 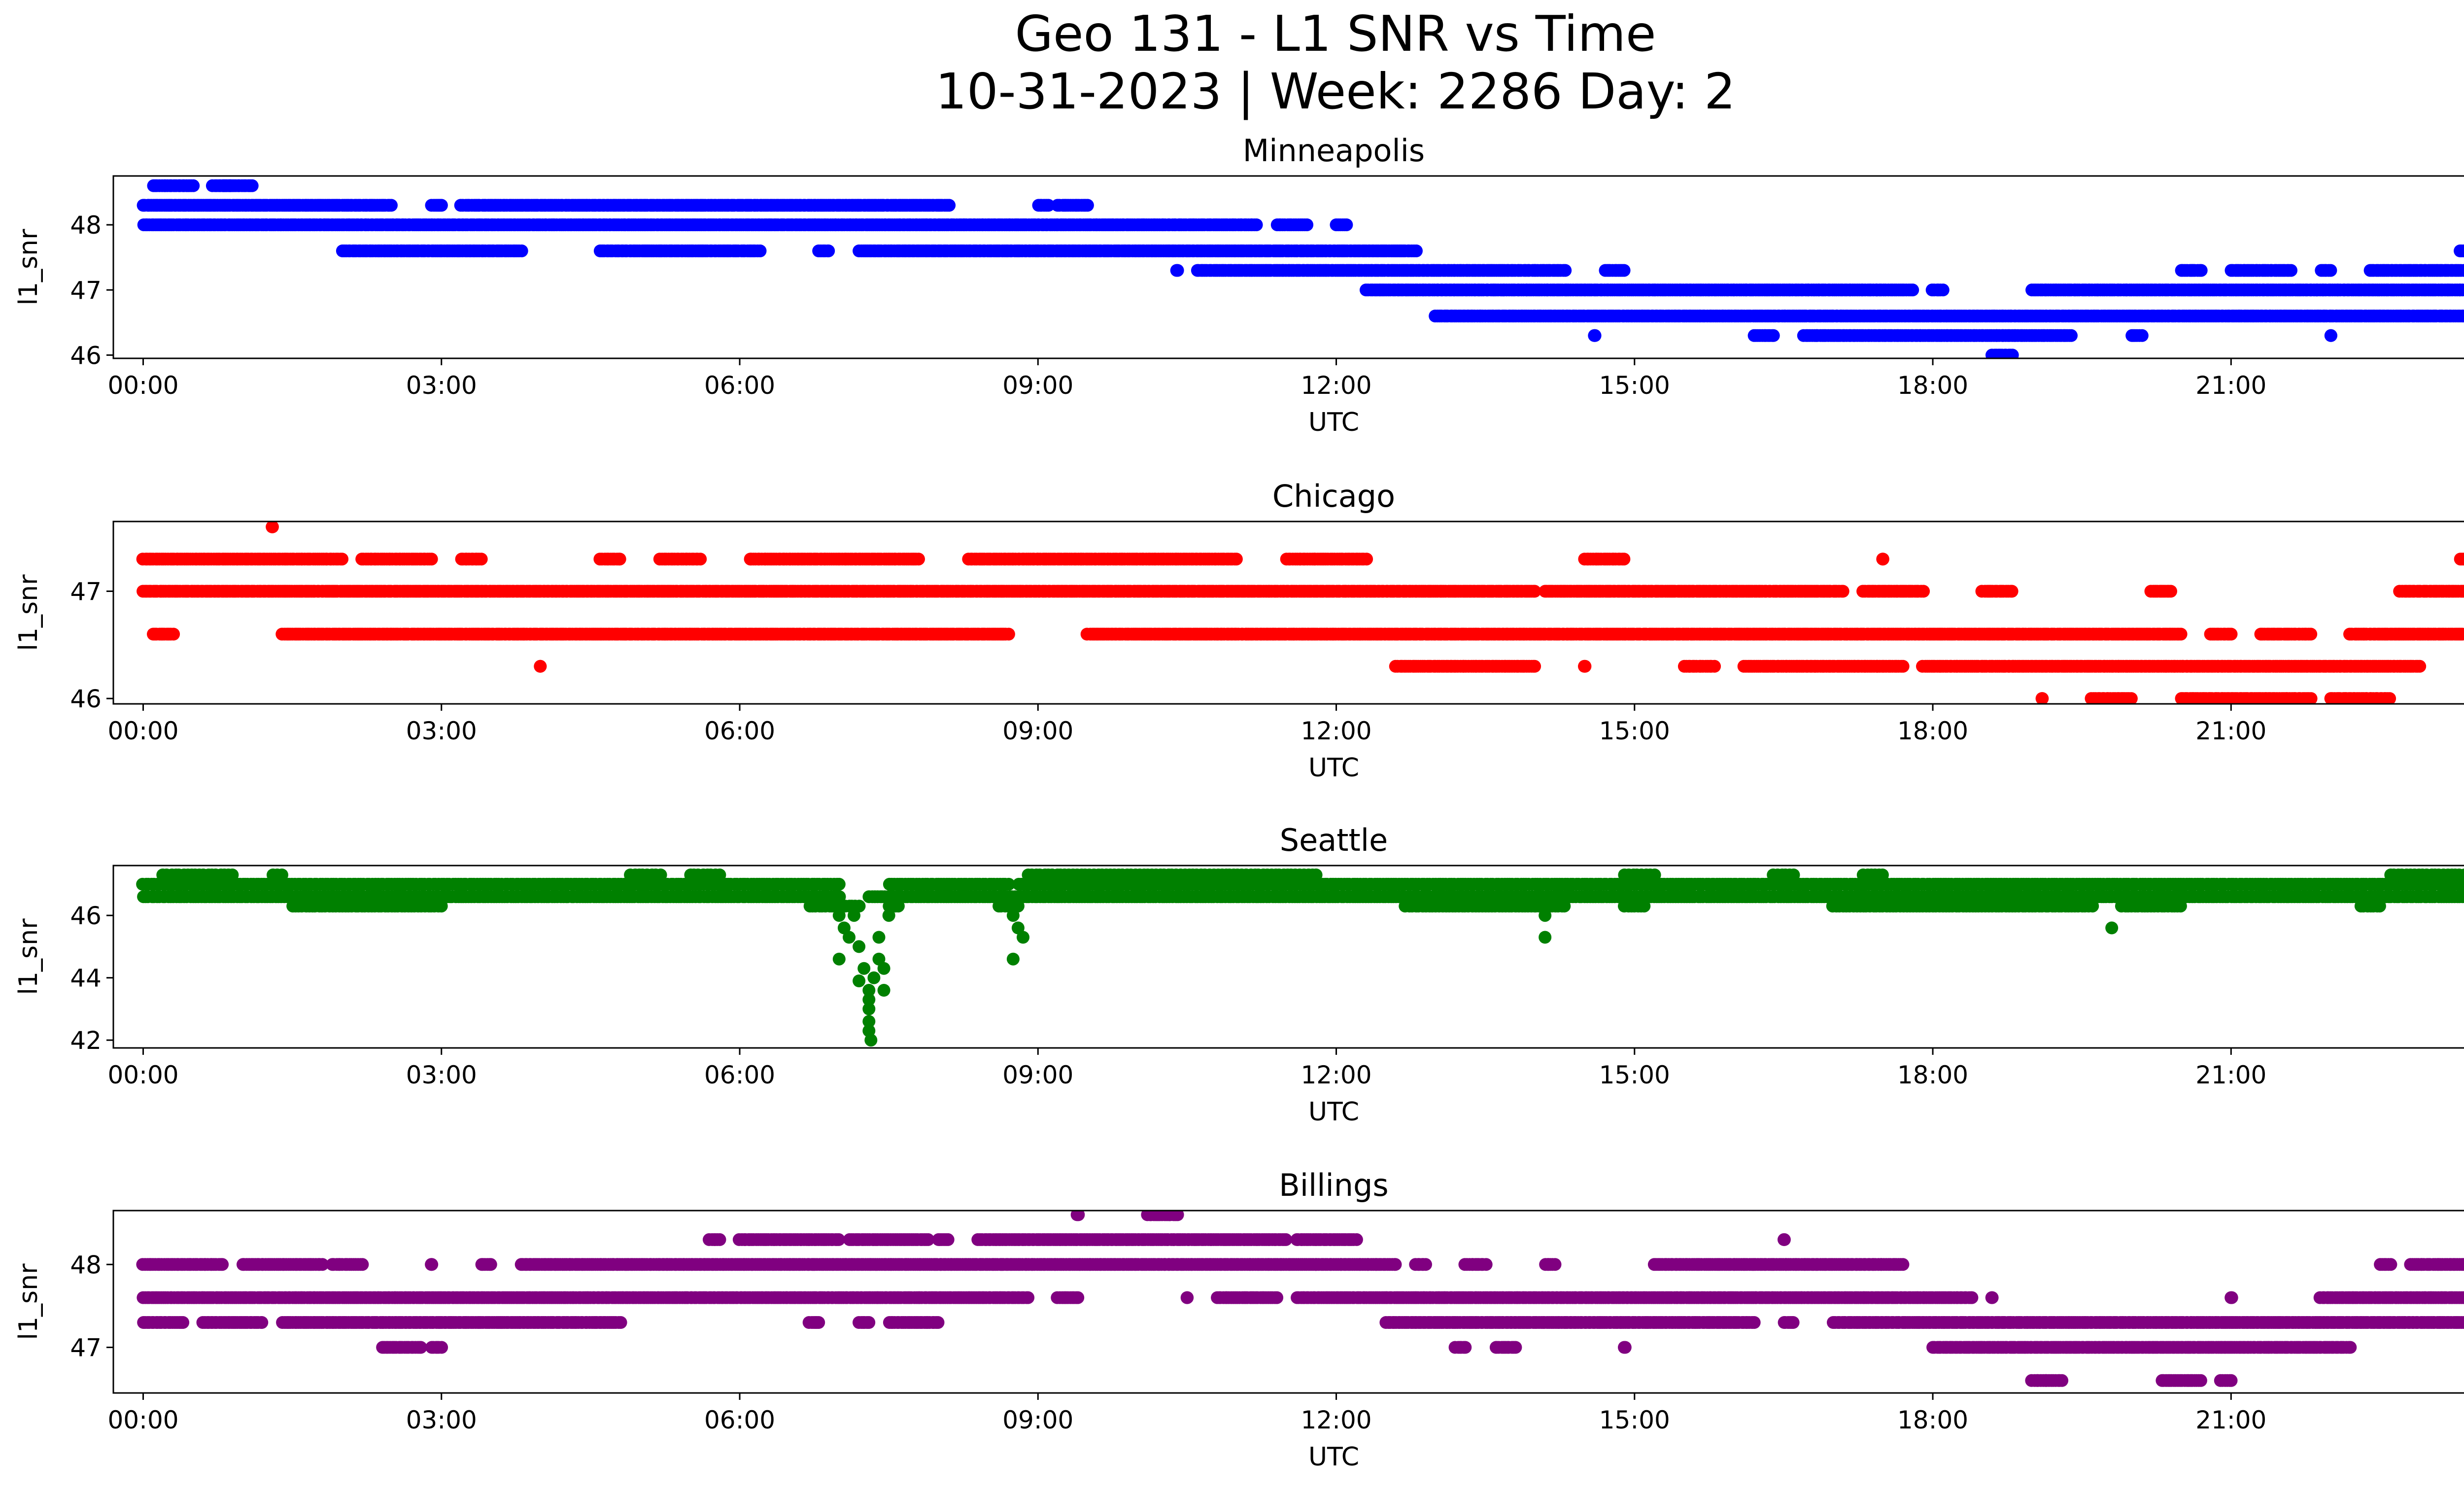 What do you see at coordinates (1037, 385) in the screenshot?
I see `x-tick-label: 09:00` at bounding box center [1037, 385].